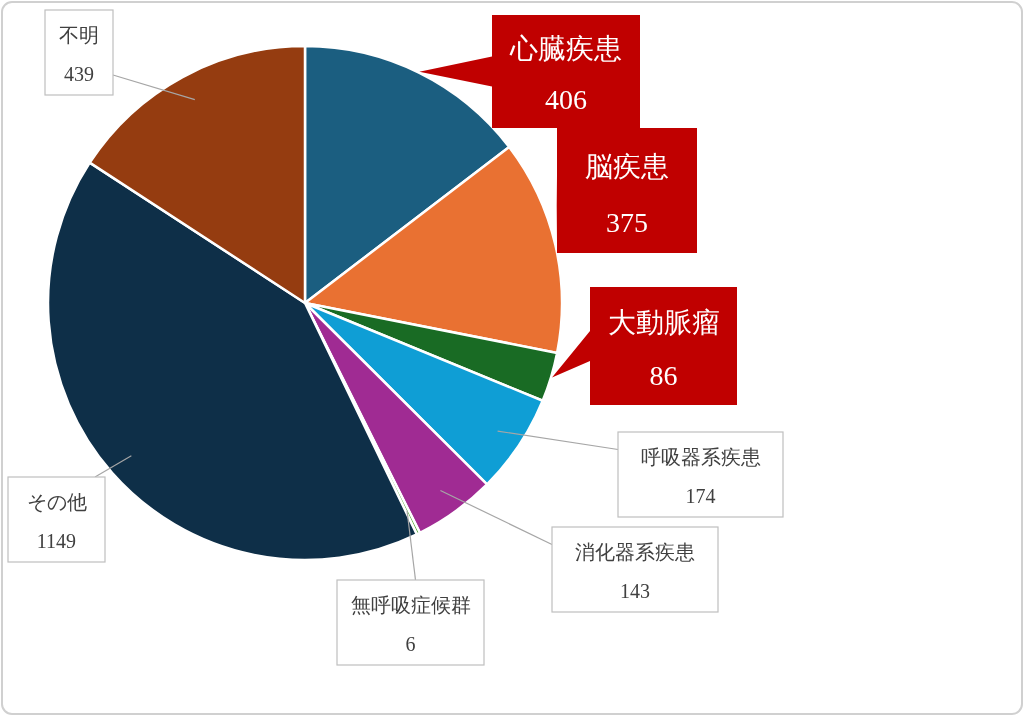 The image size is (1024, 716). I want to click on slice-label: その他, so click(56, 502).